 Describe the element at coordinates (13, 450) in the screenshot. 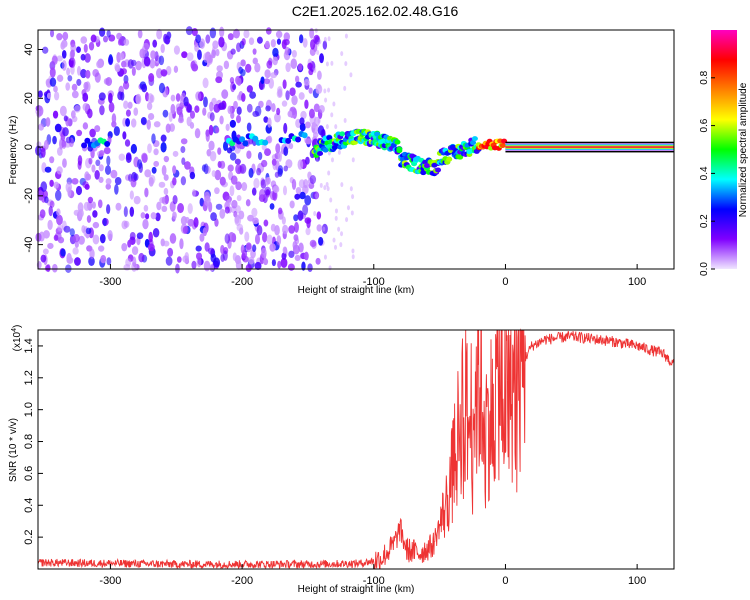

I see `snr-y-label: SNR (10 * v/v)` at that location.